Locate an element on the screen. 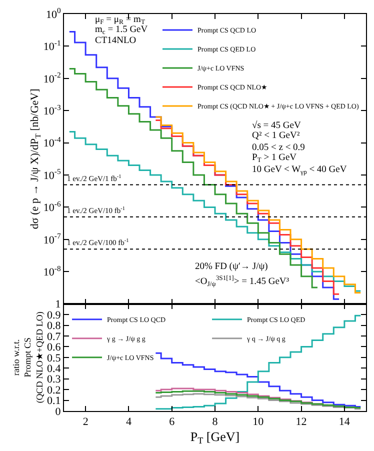  annotation: m$_{c}$ = 1.5 GeV is located at coordinates (121, 30).